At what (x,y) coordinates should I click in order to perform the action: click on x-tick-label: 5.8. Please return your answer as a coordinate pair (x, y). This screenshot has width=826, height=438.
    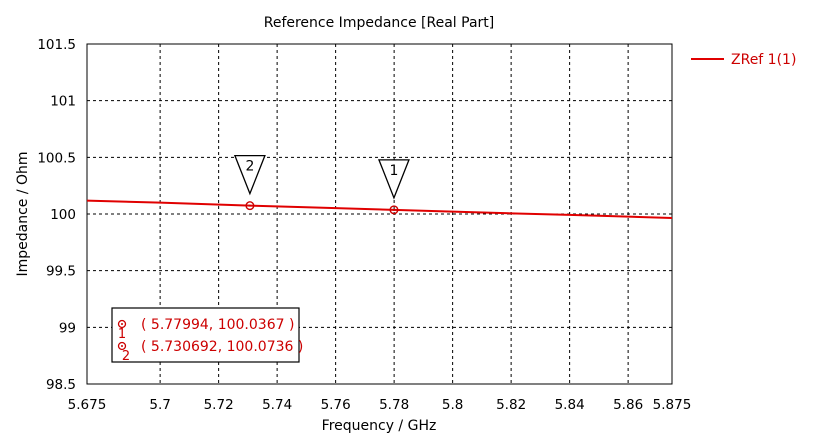
    Looking at the image, I should click on (452, 405).